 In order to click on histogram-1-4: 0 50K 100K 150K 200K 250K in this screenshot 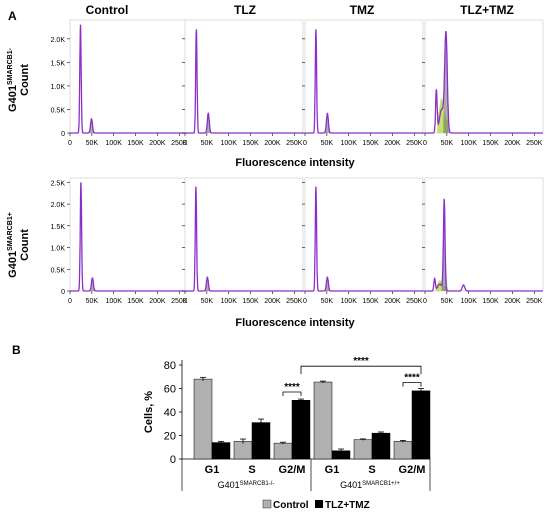, I will do `click(483, 83)`.